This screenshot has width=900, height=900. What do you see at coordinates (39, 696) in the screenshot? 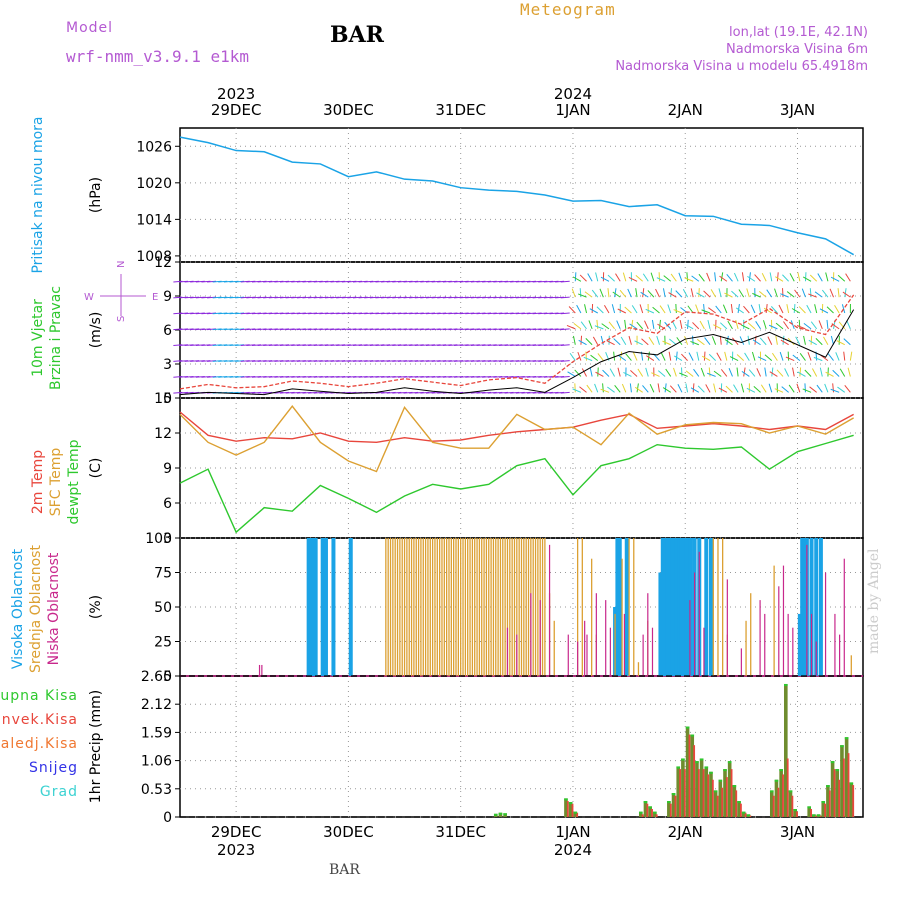
I see `side-label-precip-0: Ukupna Kisa` at bounding box center [39, 696].